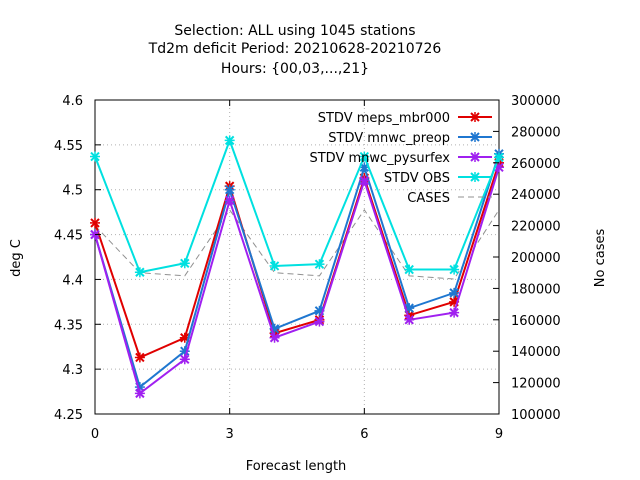  I want to click on y2-tick-label: 280000, so click(536, 132).